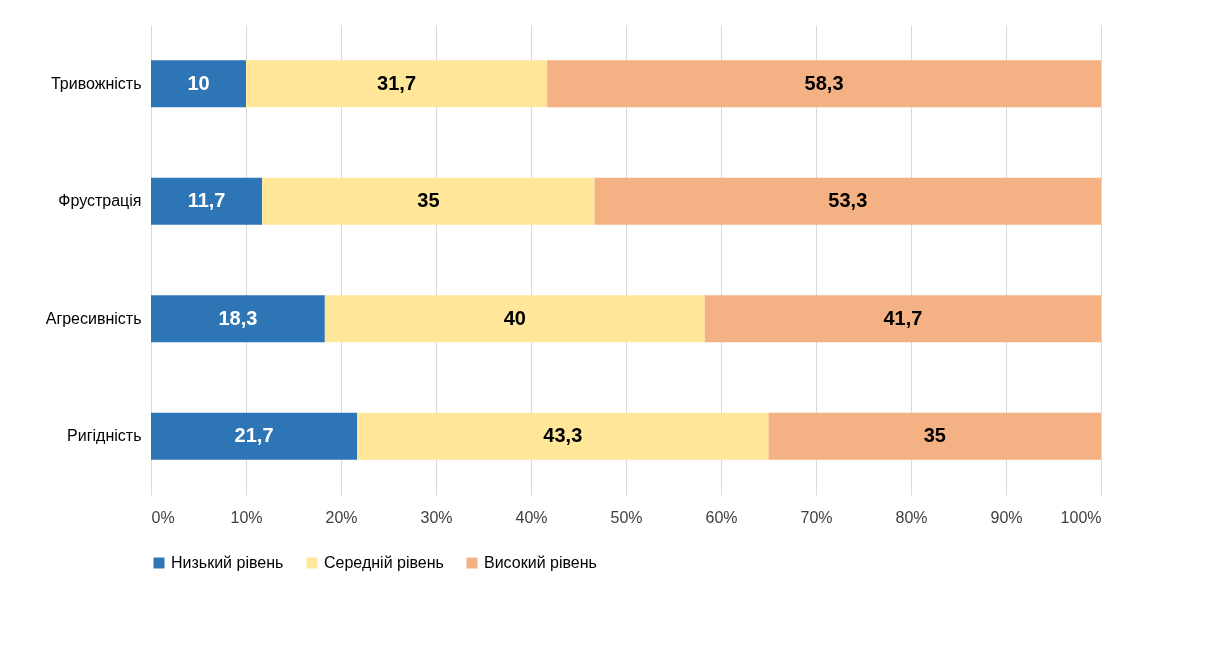  Describe the element at coordinates (911, 517) in the screenshot. I see `x-tick-label: 80%` at that location.